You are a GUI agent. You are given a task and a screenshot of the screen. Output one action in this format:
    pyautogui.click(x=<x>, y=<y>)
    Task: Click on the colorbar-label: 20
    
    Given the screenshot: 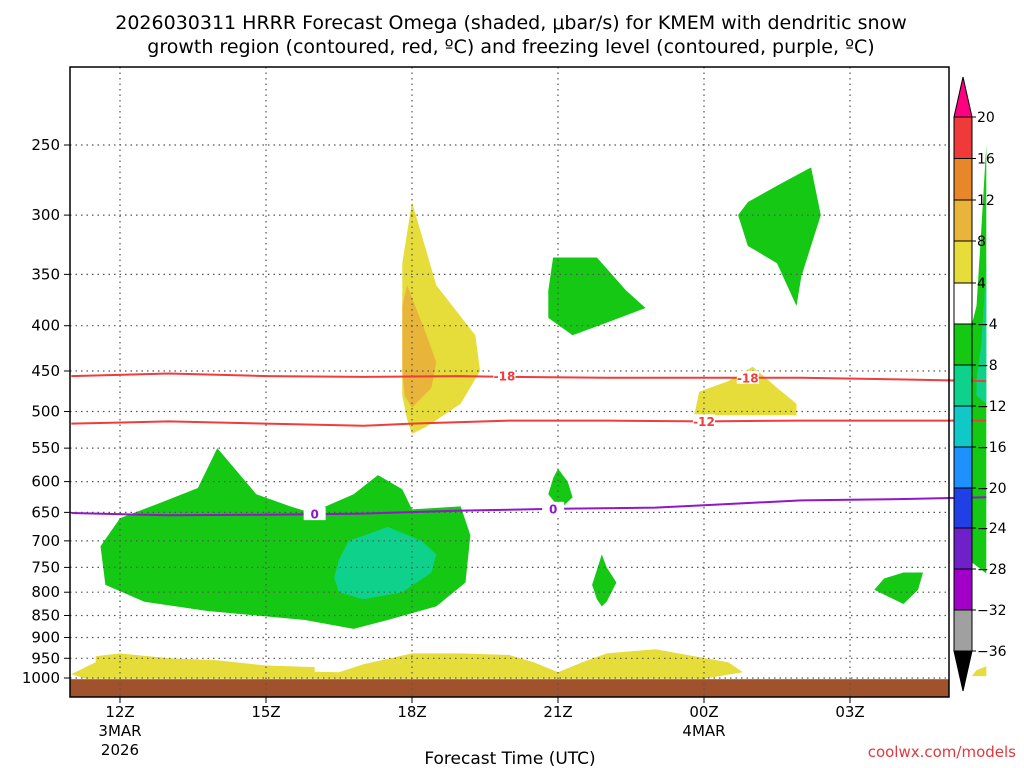 What is the action you would take?
    pyautogui.click(x=986, y=118)
    